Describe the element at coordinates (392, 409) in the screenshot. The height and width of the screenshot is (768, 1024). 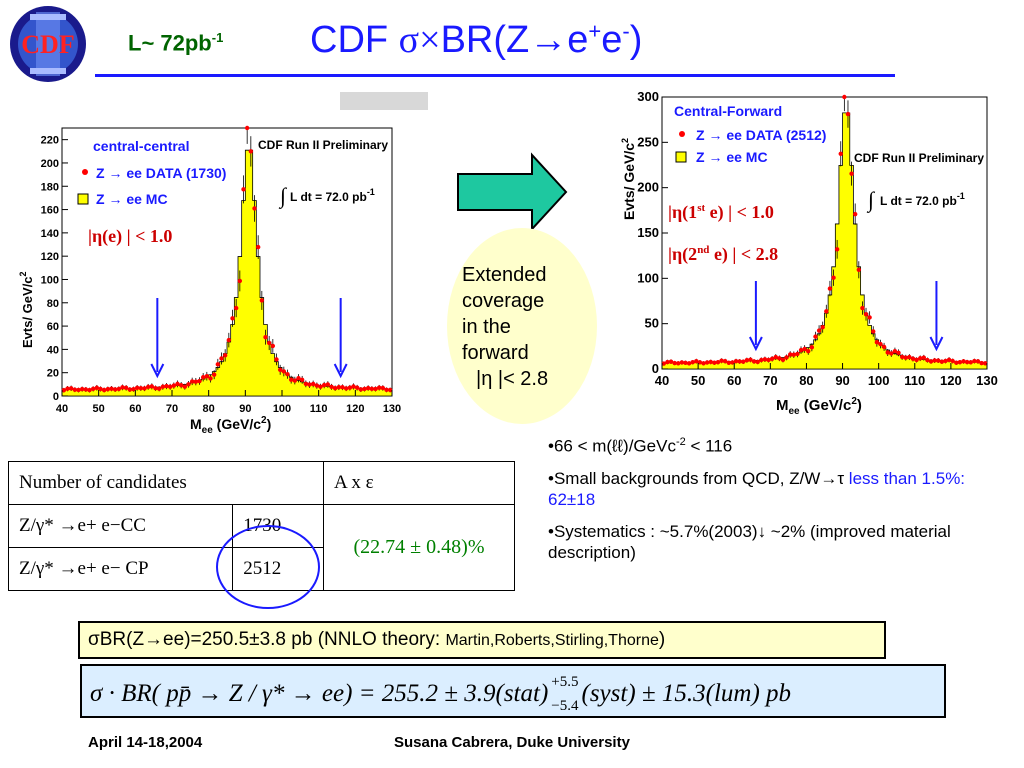
I see `chart1-xtick-label: 130` at that location.